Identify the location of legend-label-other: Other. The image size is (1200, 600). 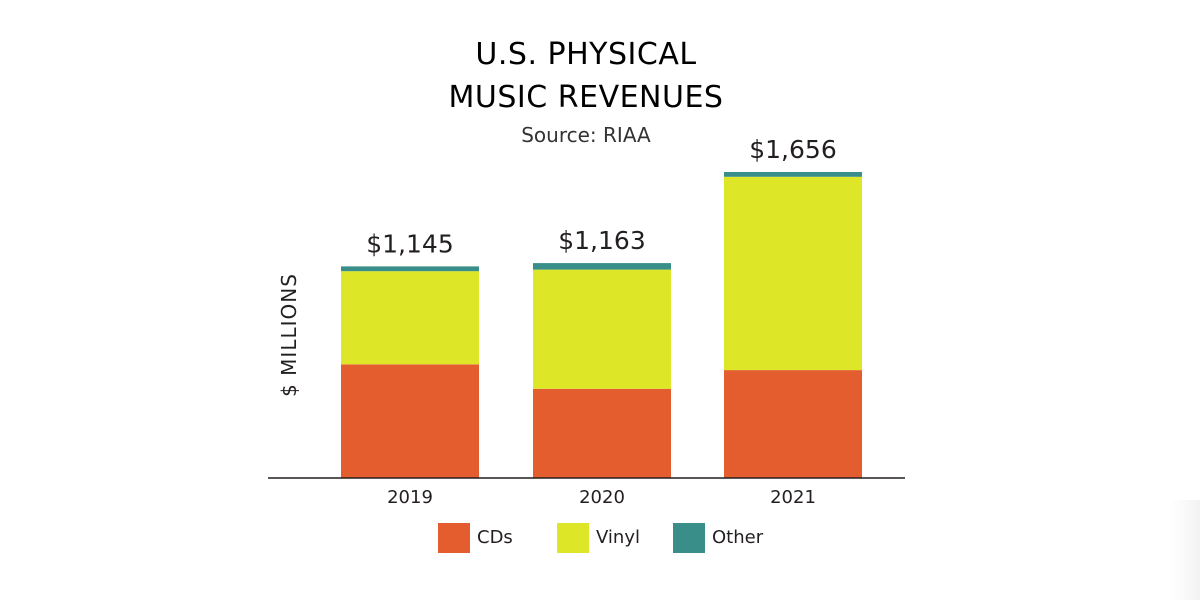
(738, 537).